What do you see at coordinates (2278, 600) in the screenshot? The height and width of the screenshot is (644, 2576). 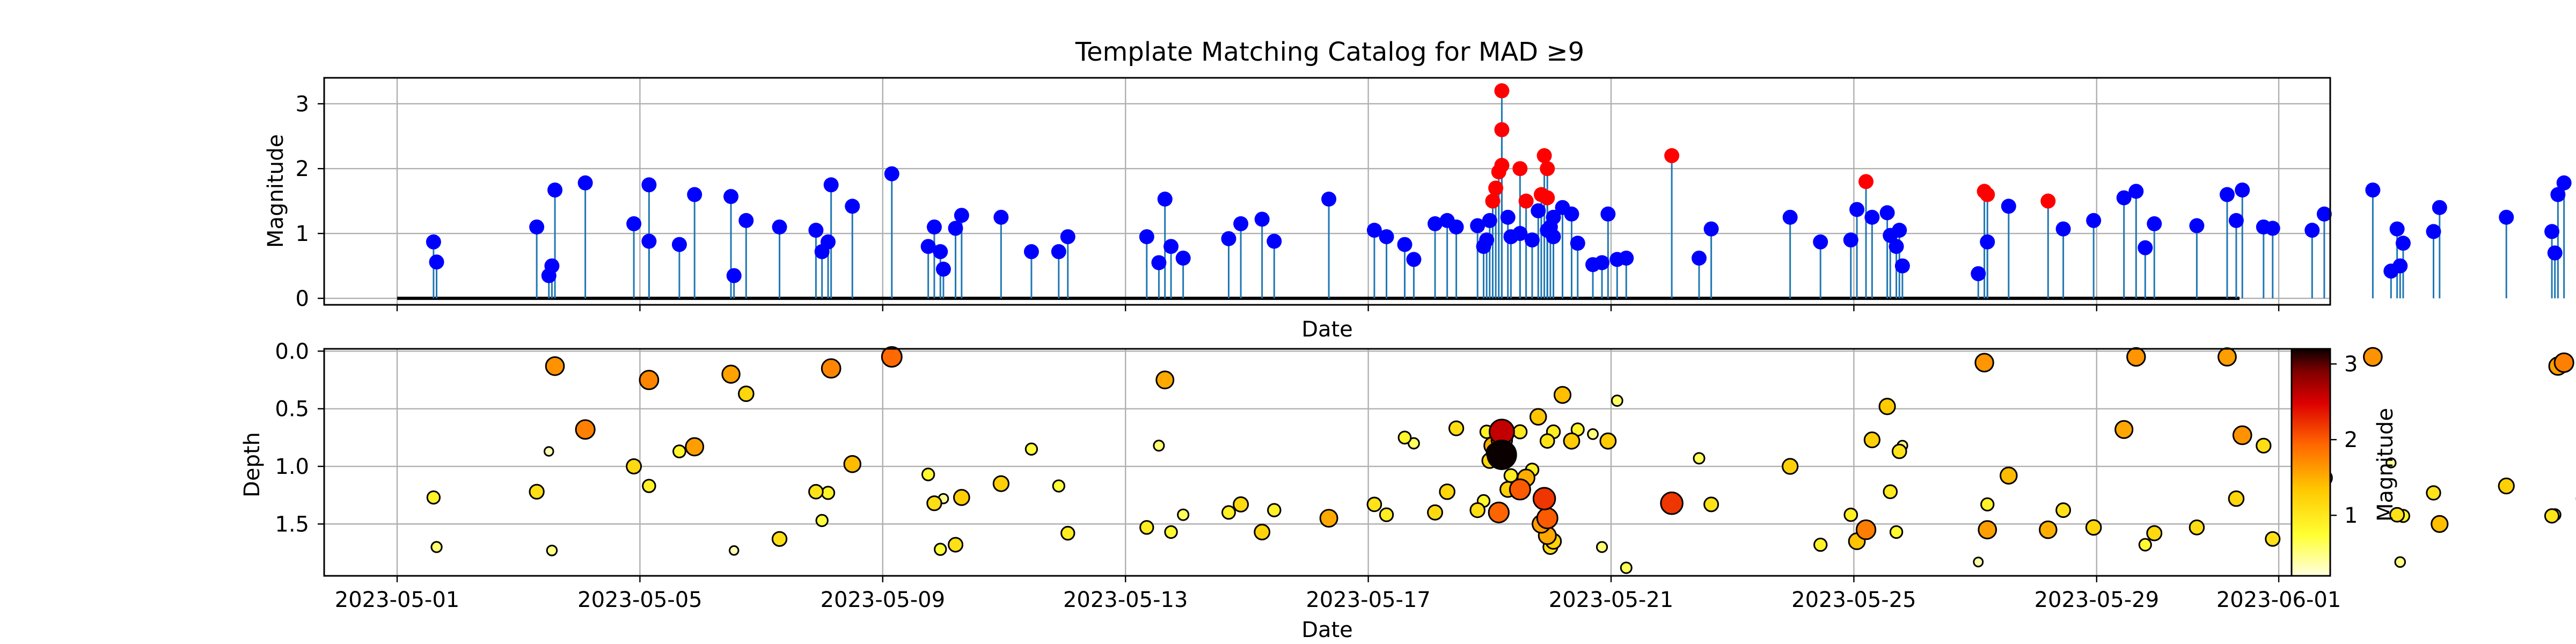 I see `bottom-x-tick-label: 2023-06-01` at bounding box center [2278, 600].